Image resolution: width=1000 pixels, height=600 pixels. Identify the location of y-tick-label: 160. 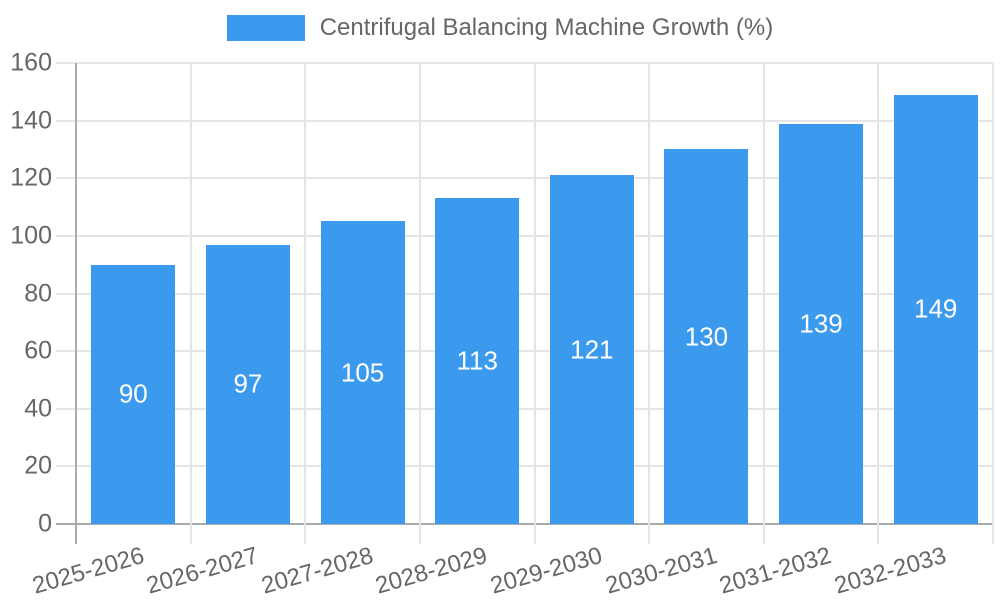
(31, 62).